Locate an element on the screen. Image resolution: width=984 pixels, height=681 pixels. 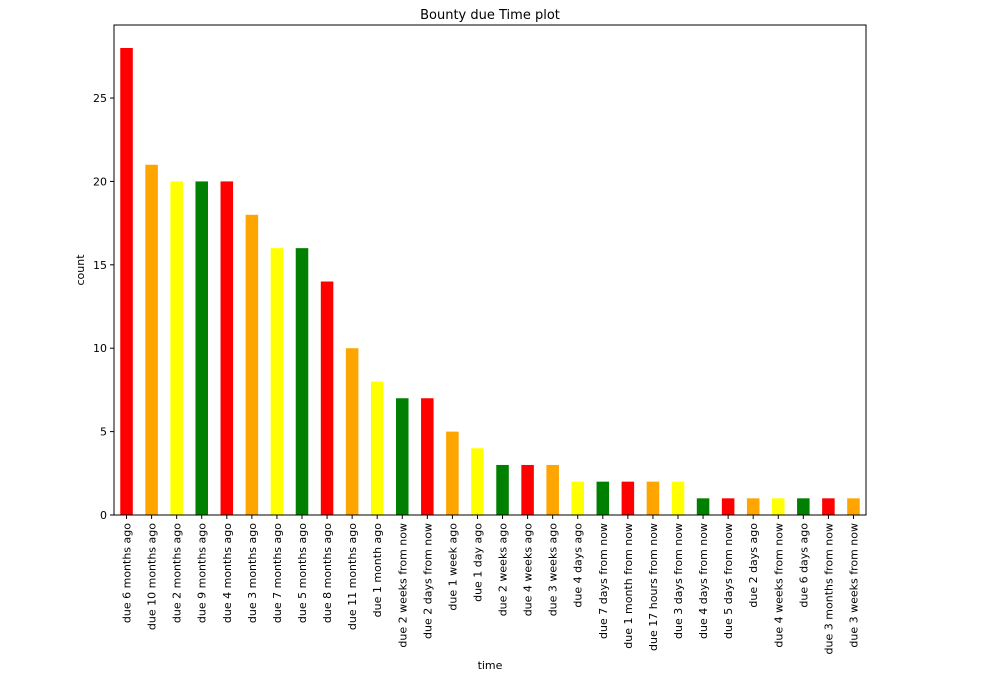
y-tick-label: 0 is located at coordinates (103, 515).